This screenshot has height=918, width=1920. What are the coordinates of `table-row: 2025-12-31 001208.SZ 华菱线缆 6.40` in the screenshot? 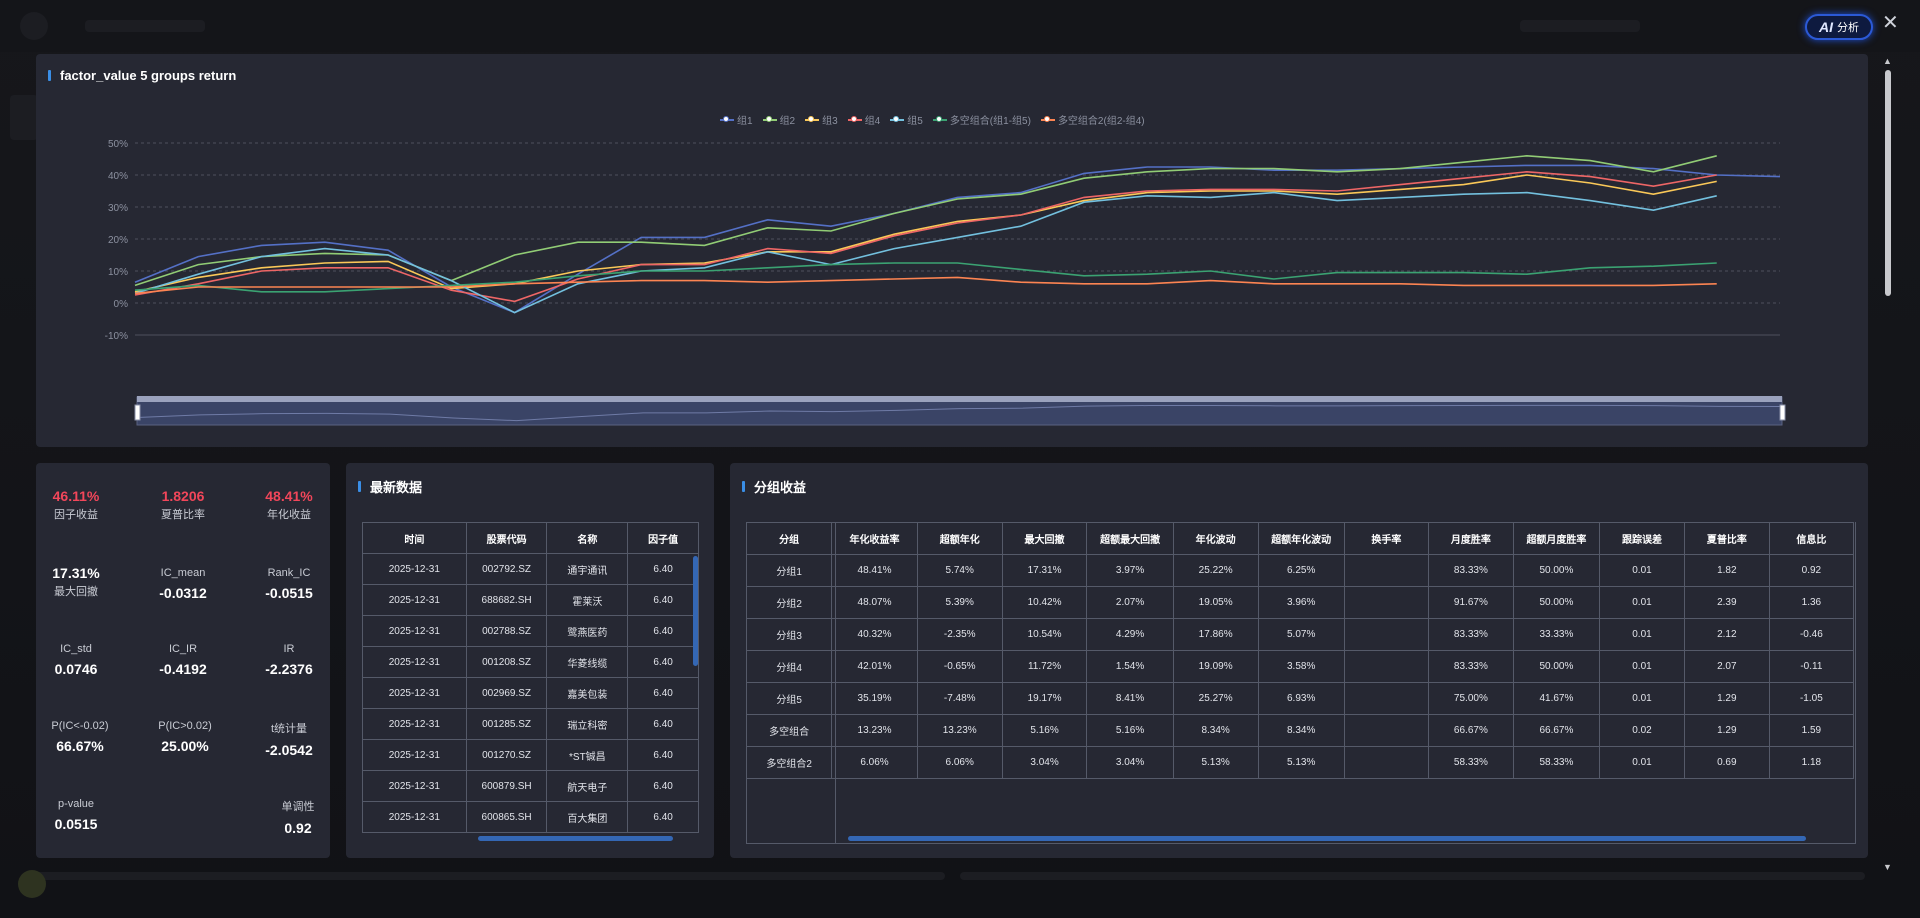 It's located at (530, 662).